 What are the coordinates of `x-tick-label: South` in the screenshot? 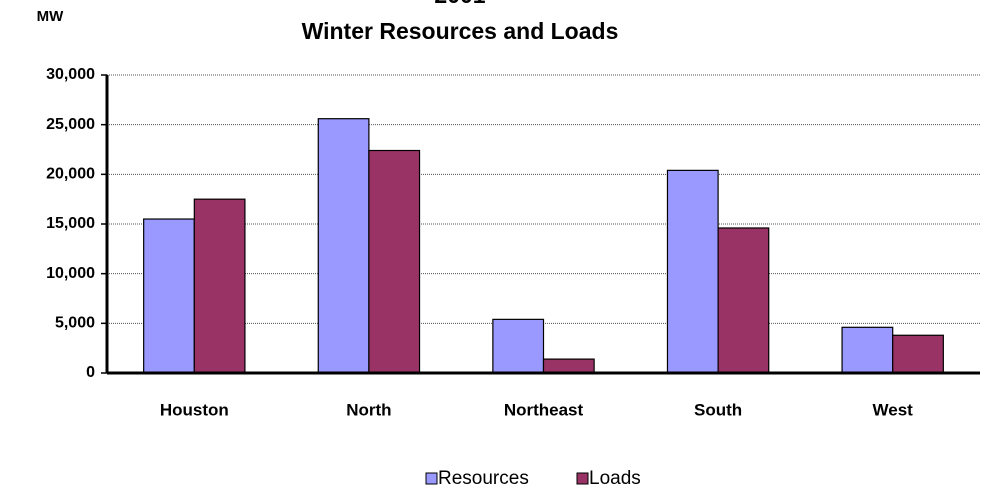 It's located at (718, 409).